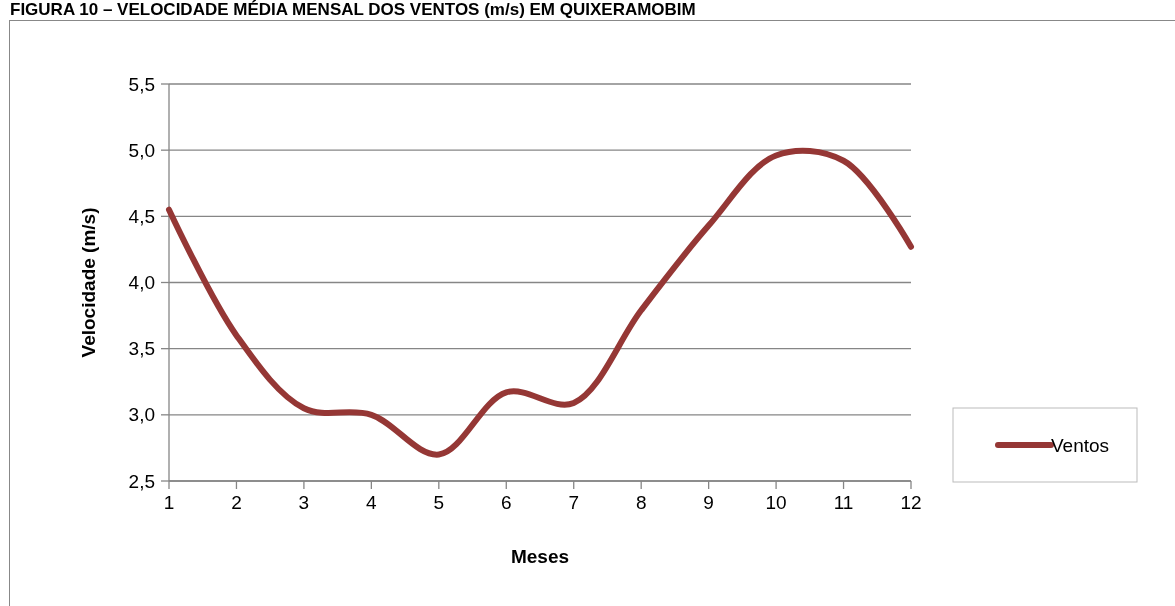 This screenshot has width=1175, height=606. Describe the element at coordinates (776, 502) in the screenshot. I see `x-tick-label: 10` at that location.